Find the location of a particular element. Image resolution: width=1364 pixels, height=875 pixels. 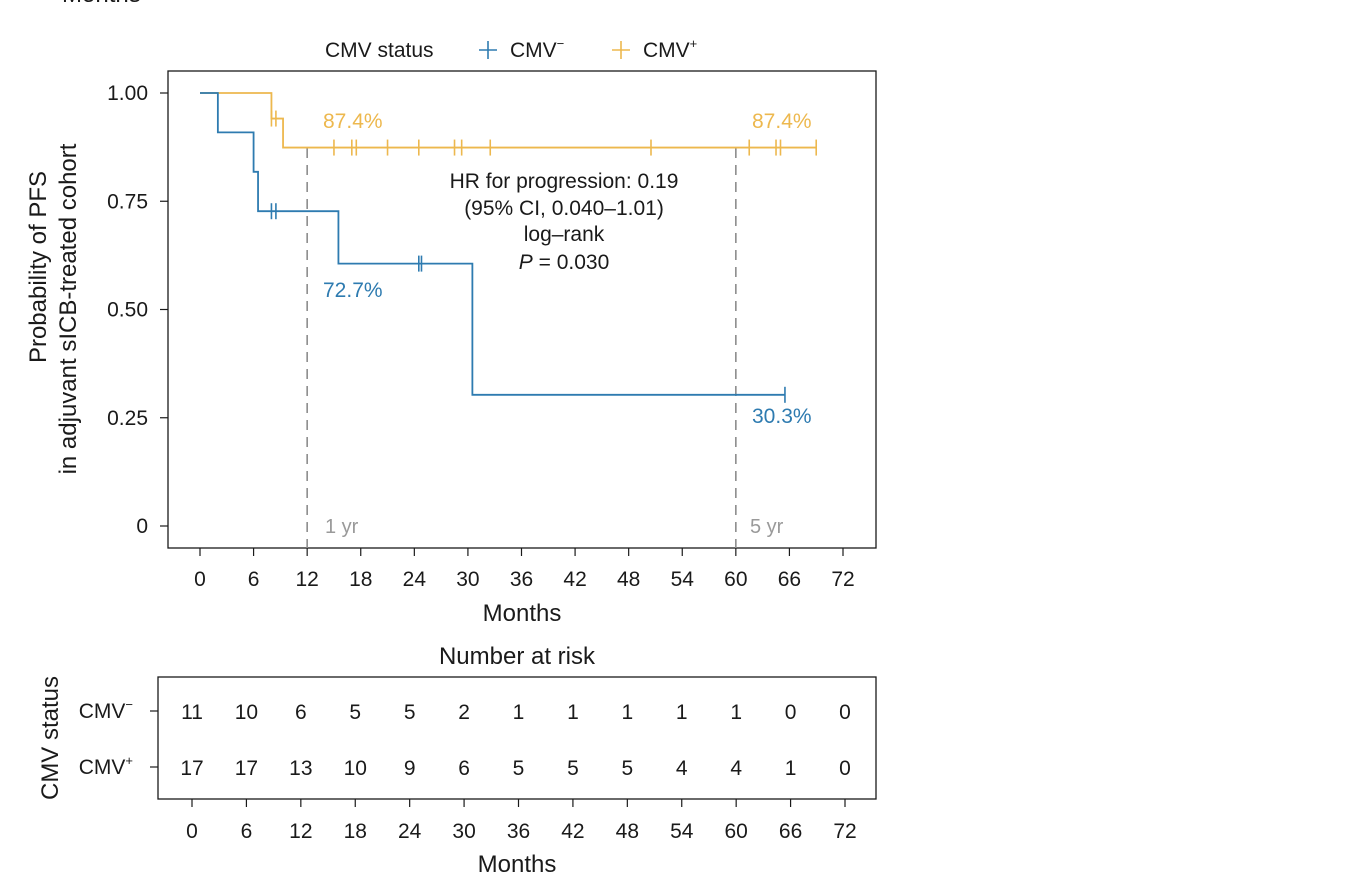

risk-table-title: Number at risk is located at coordinates (517, 656).